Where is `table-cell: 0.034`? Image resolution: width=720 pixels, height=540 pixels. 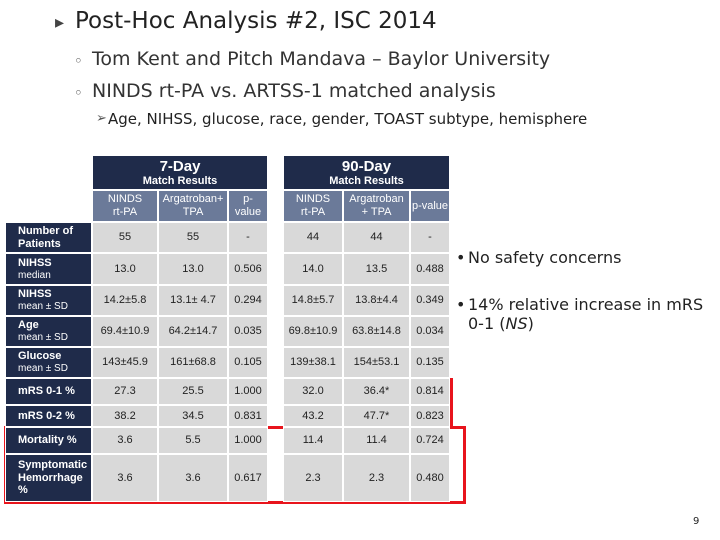
table-cell: 0.034 is located at coordinates (430, 331).